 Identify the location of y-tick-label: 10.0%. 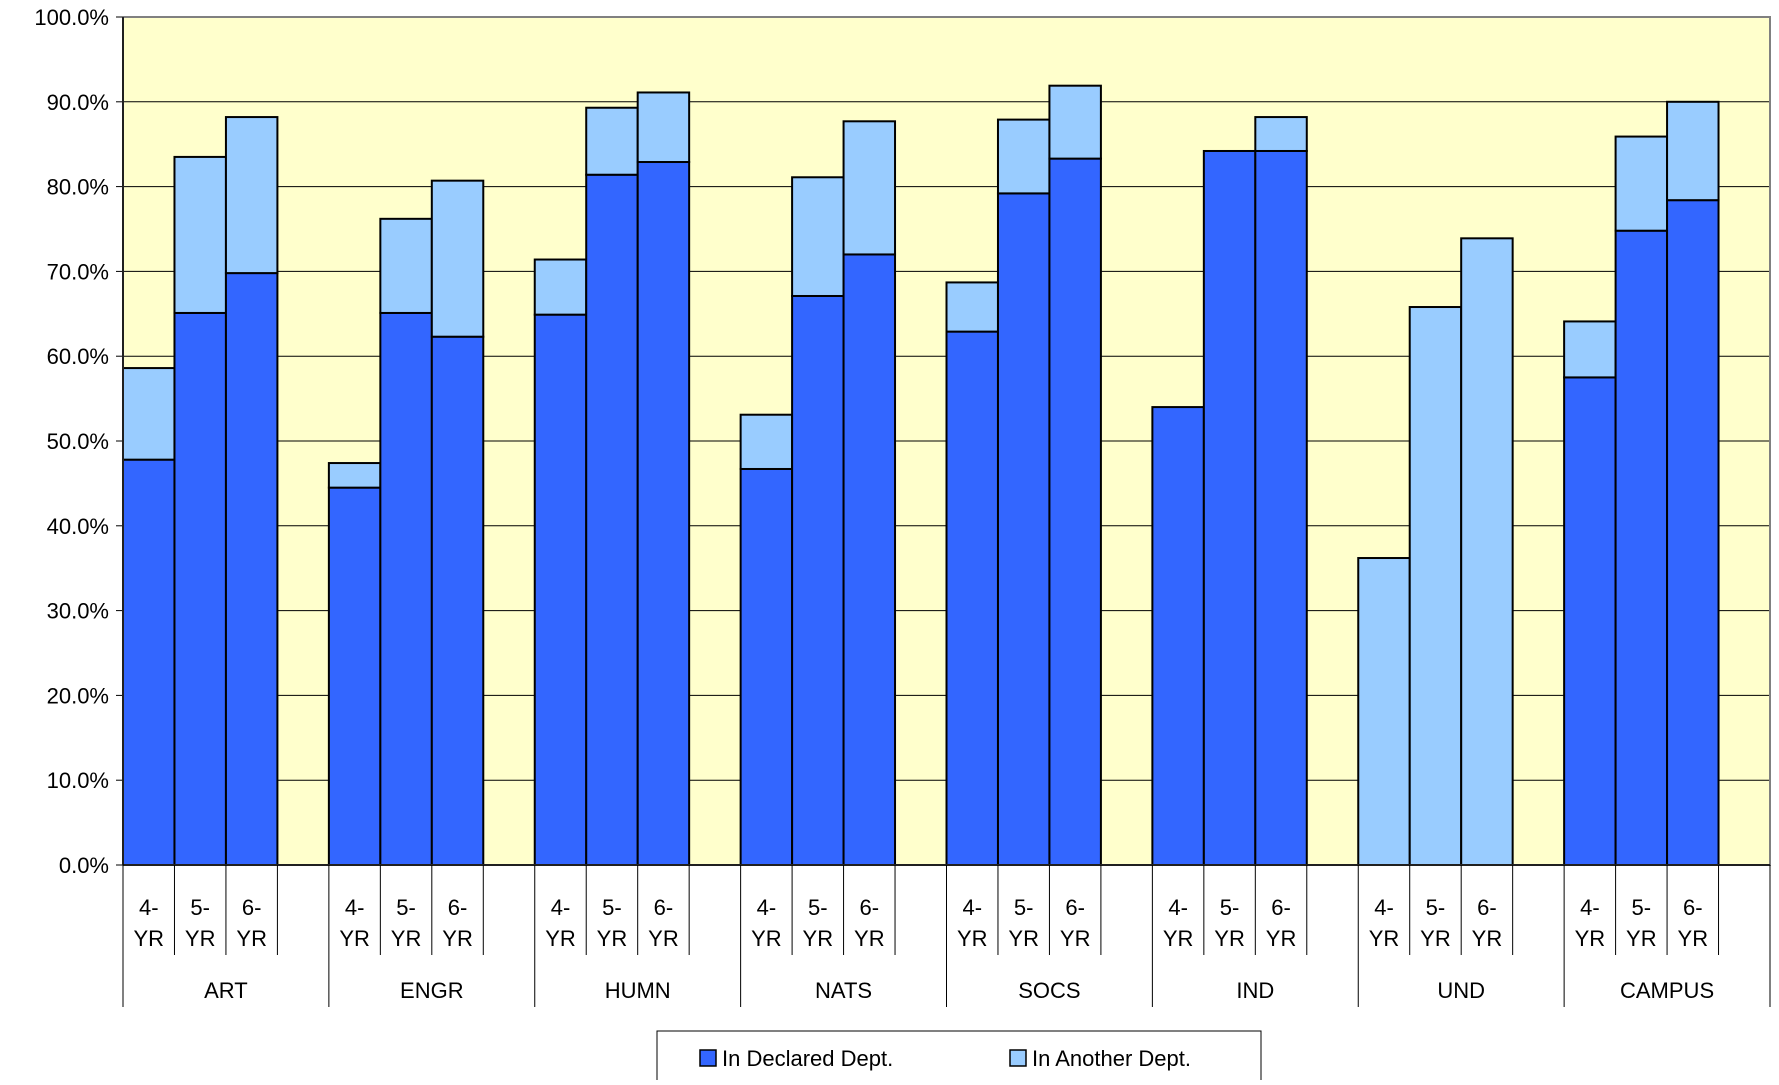
(78, 780).